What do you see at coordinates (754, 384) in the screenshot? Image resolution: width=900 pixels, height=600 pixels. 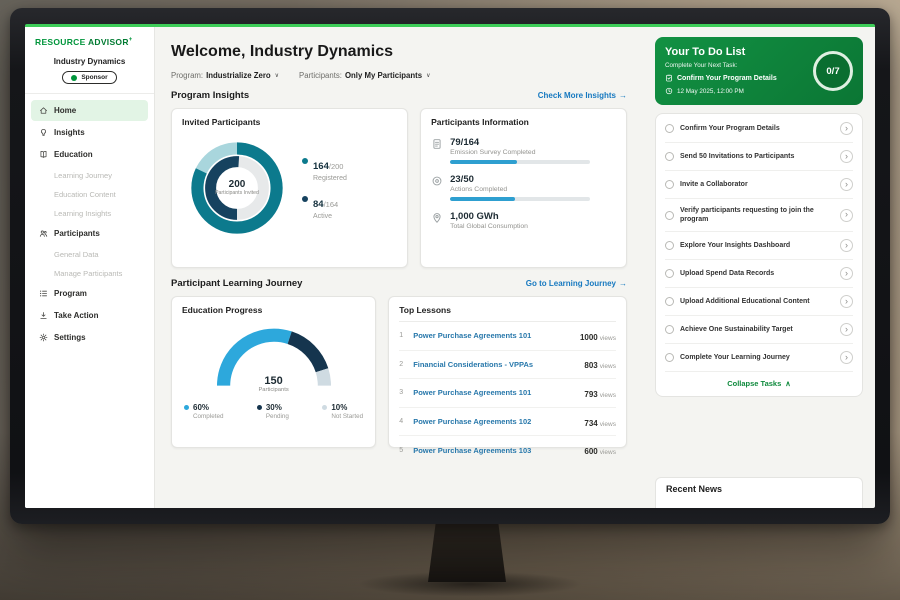 I see `collapse-label: Collapse Tasks` at bounding box center [754, 384].